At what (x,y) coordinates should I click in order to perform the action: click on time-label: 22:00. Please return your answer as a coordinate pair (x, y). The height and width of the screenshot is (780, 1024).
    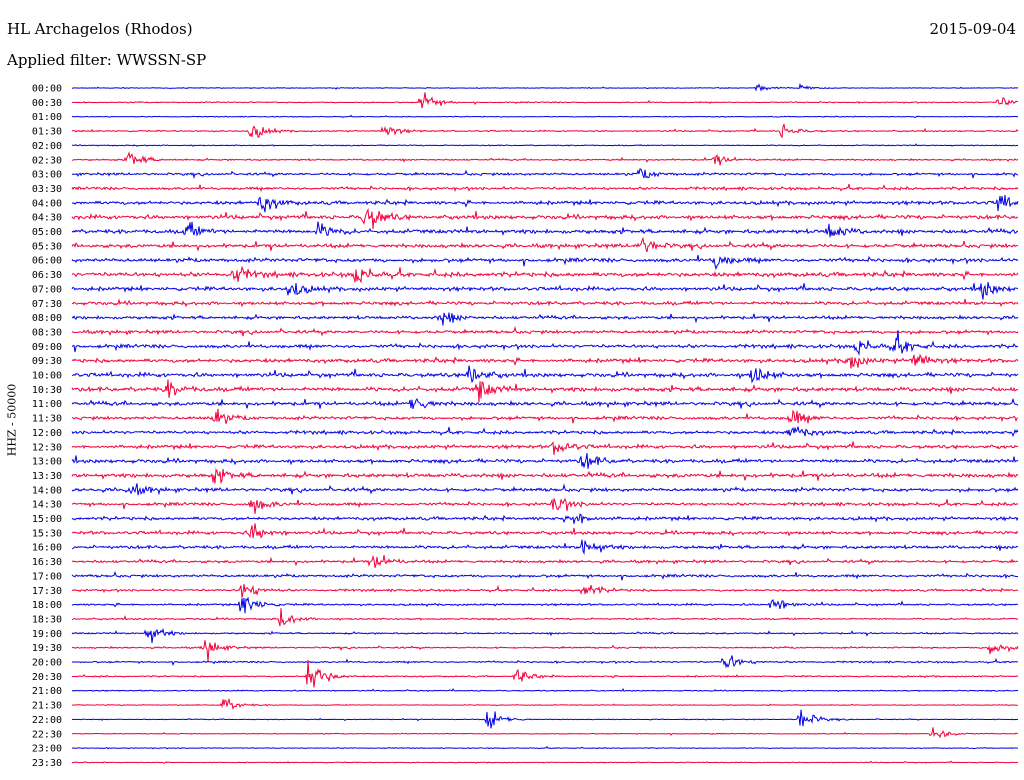
    Looking at the image, I should click on (47, 720).